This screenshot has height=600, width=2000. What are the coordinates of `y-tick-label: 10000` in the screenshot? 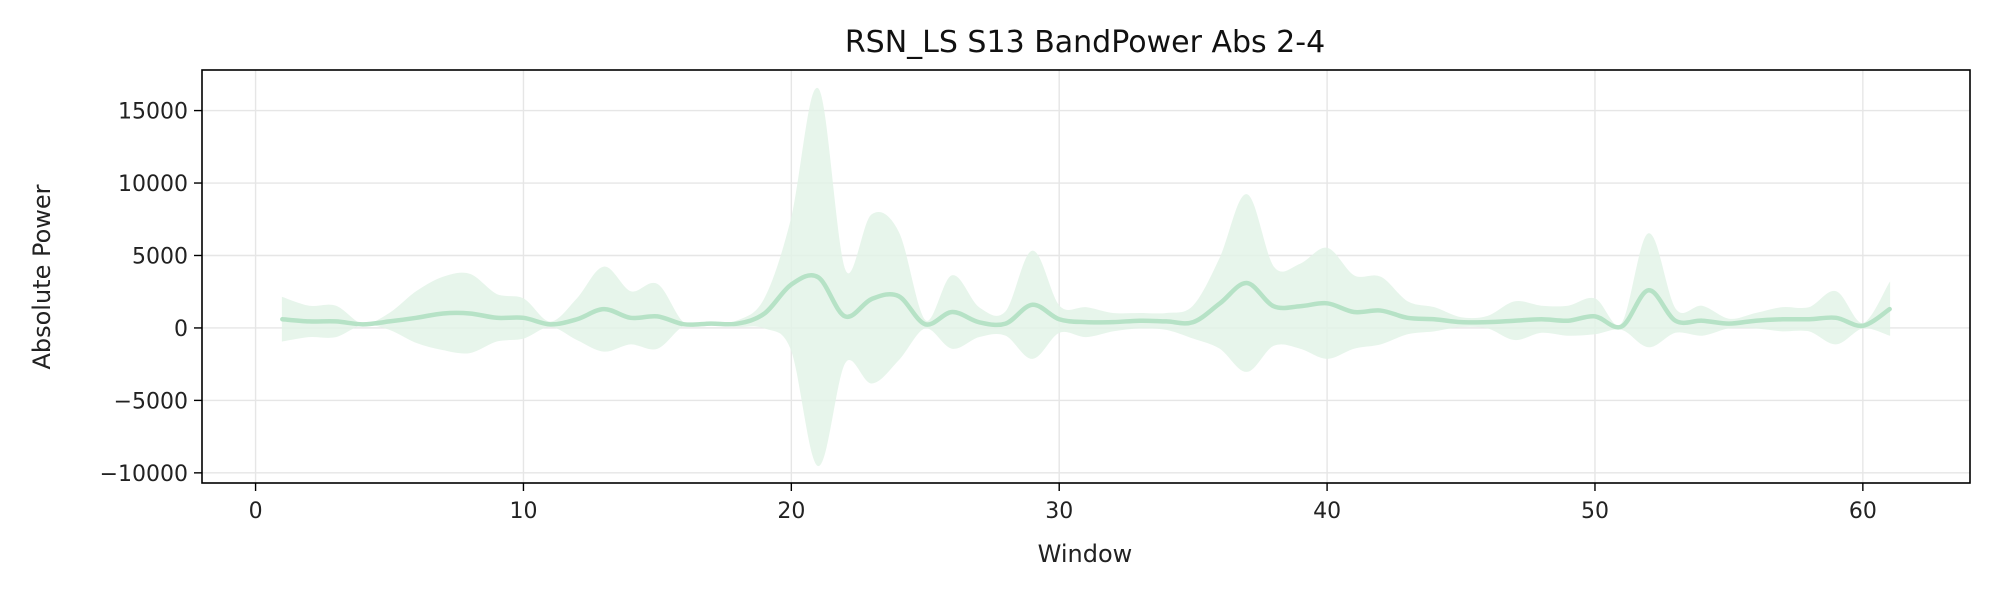 It's located at (153, 184).